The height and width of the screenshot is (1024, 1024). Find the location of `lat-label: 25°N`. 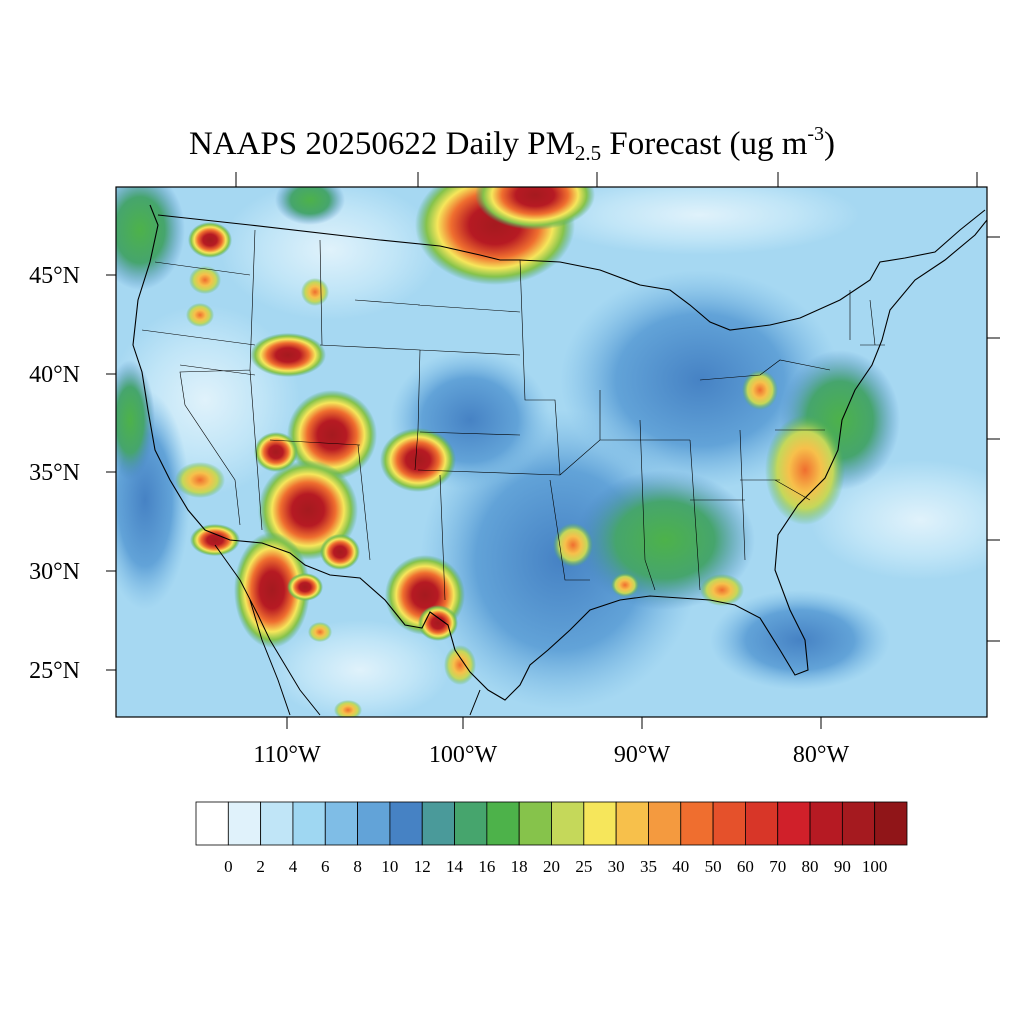

lat-label: 25°N is located at coordinates (54, 671).